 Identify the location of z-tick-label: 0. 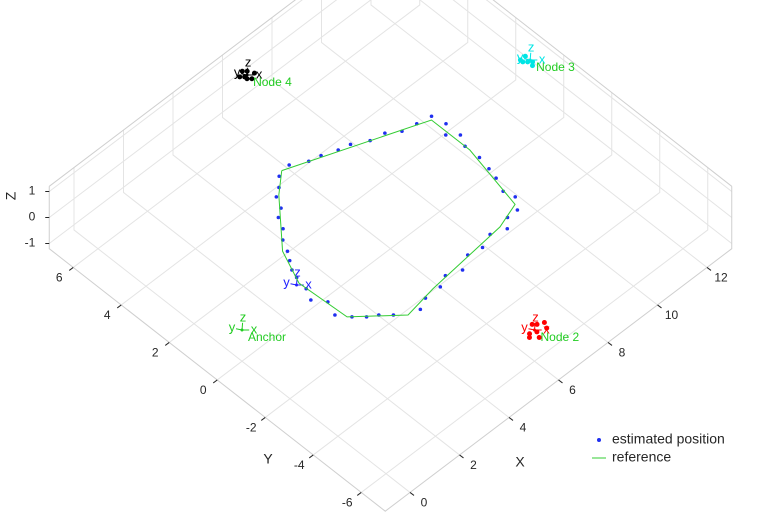
(32, 217).